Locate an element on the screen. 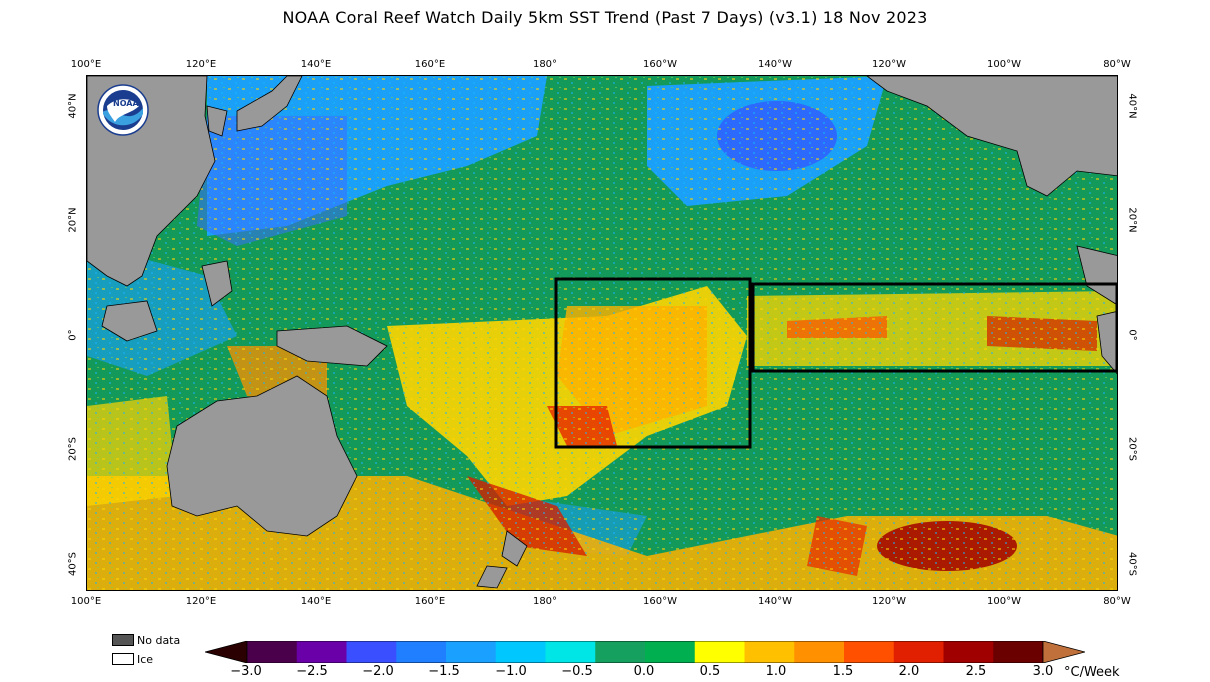 The width and height of the screenshot is (1210, 682). colorbar-tick-label: 3.0 is located at coordinates (1043, 671).